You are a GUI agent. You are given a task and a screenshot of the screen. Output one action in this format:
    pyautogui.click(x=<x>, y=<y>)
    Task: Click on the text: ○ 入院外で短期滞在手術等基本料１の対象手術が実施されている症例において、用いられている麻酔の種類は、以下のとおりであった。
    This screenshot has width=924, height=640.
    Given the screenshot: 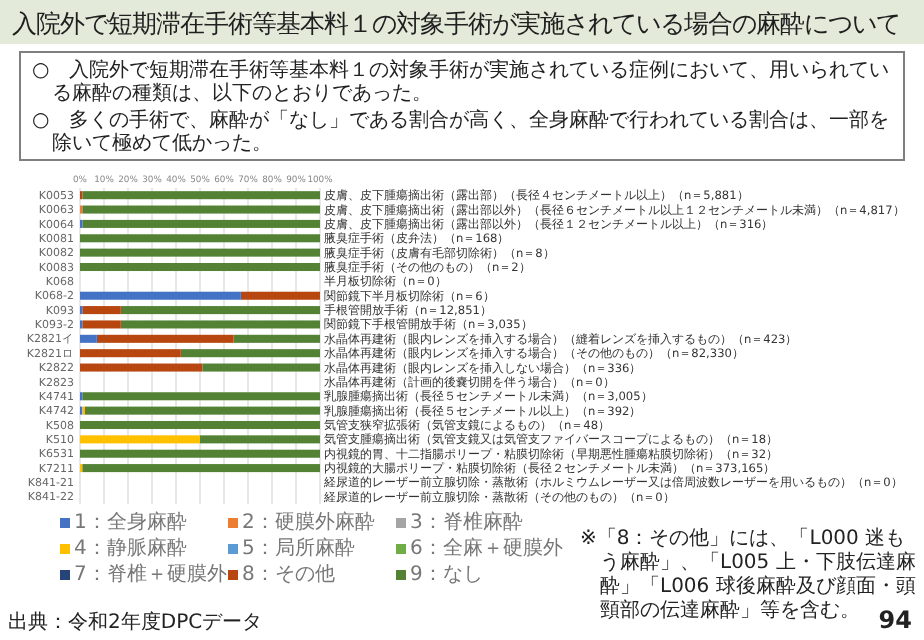 What is the action you would take?
    pyautogui.click(x=461, y=81)
    